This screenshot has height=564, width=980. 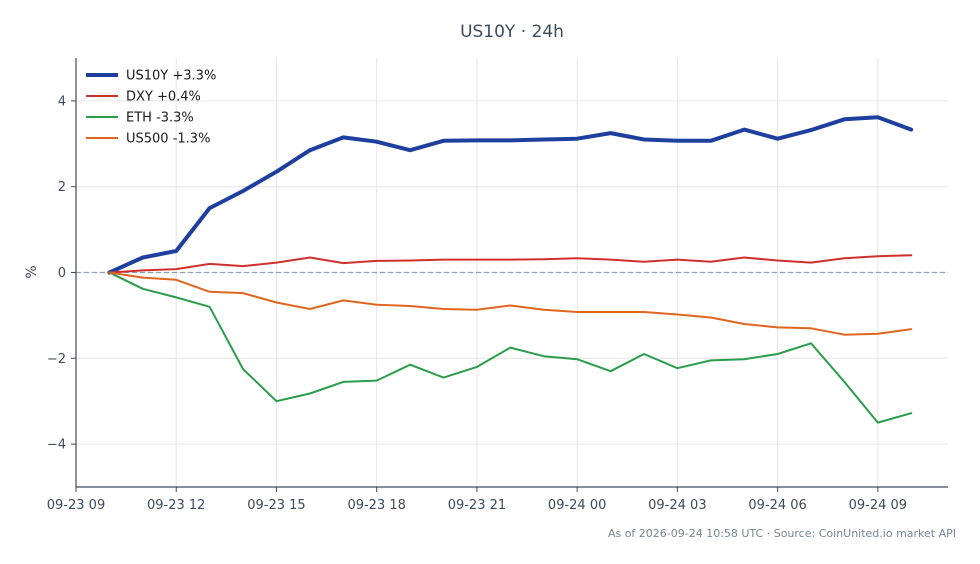 I want to click on chart-title: US10Y · 24h, so click(x=512, y=32).